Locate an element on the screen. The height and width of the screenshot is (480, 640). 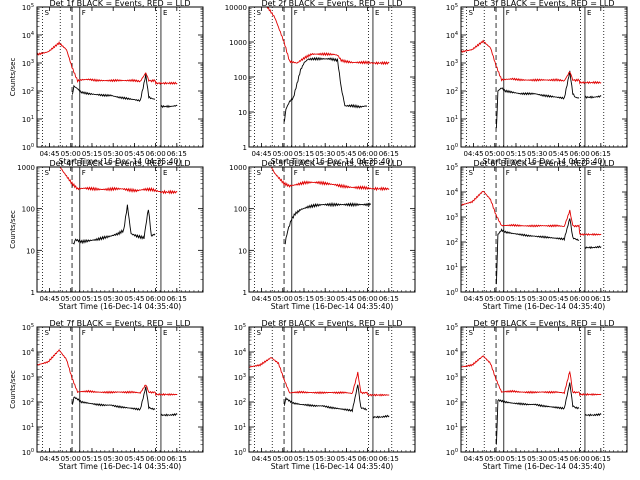
panel-title: Det 6f BLACK = Events, RED = LLD is located at coordinates (543, 163).